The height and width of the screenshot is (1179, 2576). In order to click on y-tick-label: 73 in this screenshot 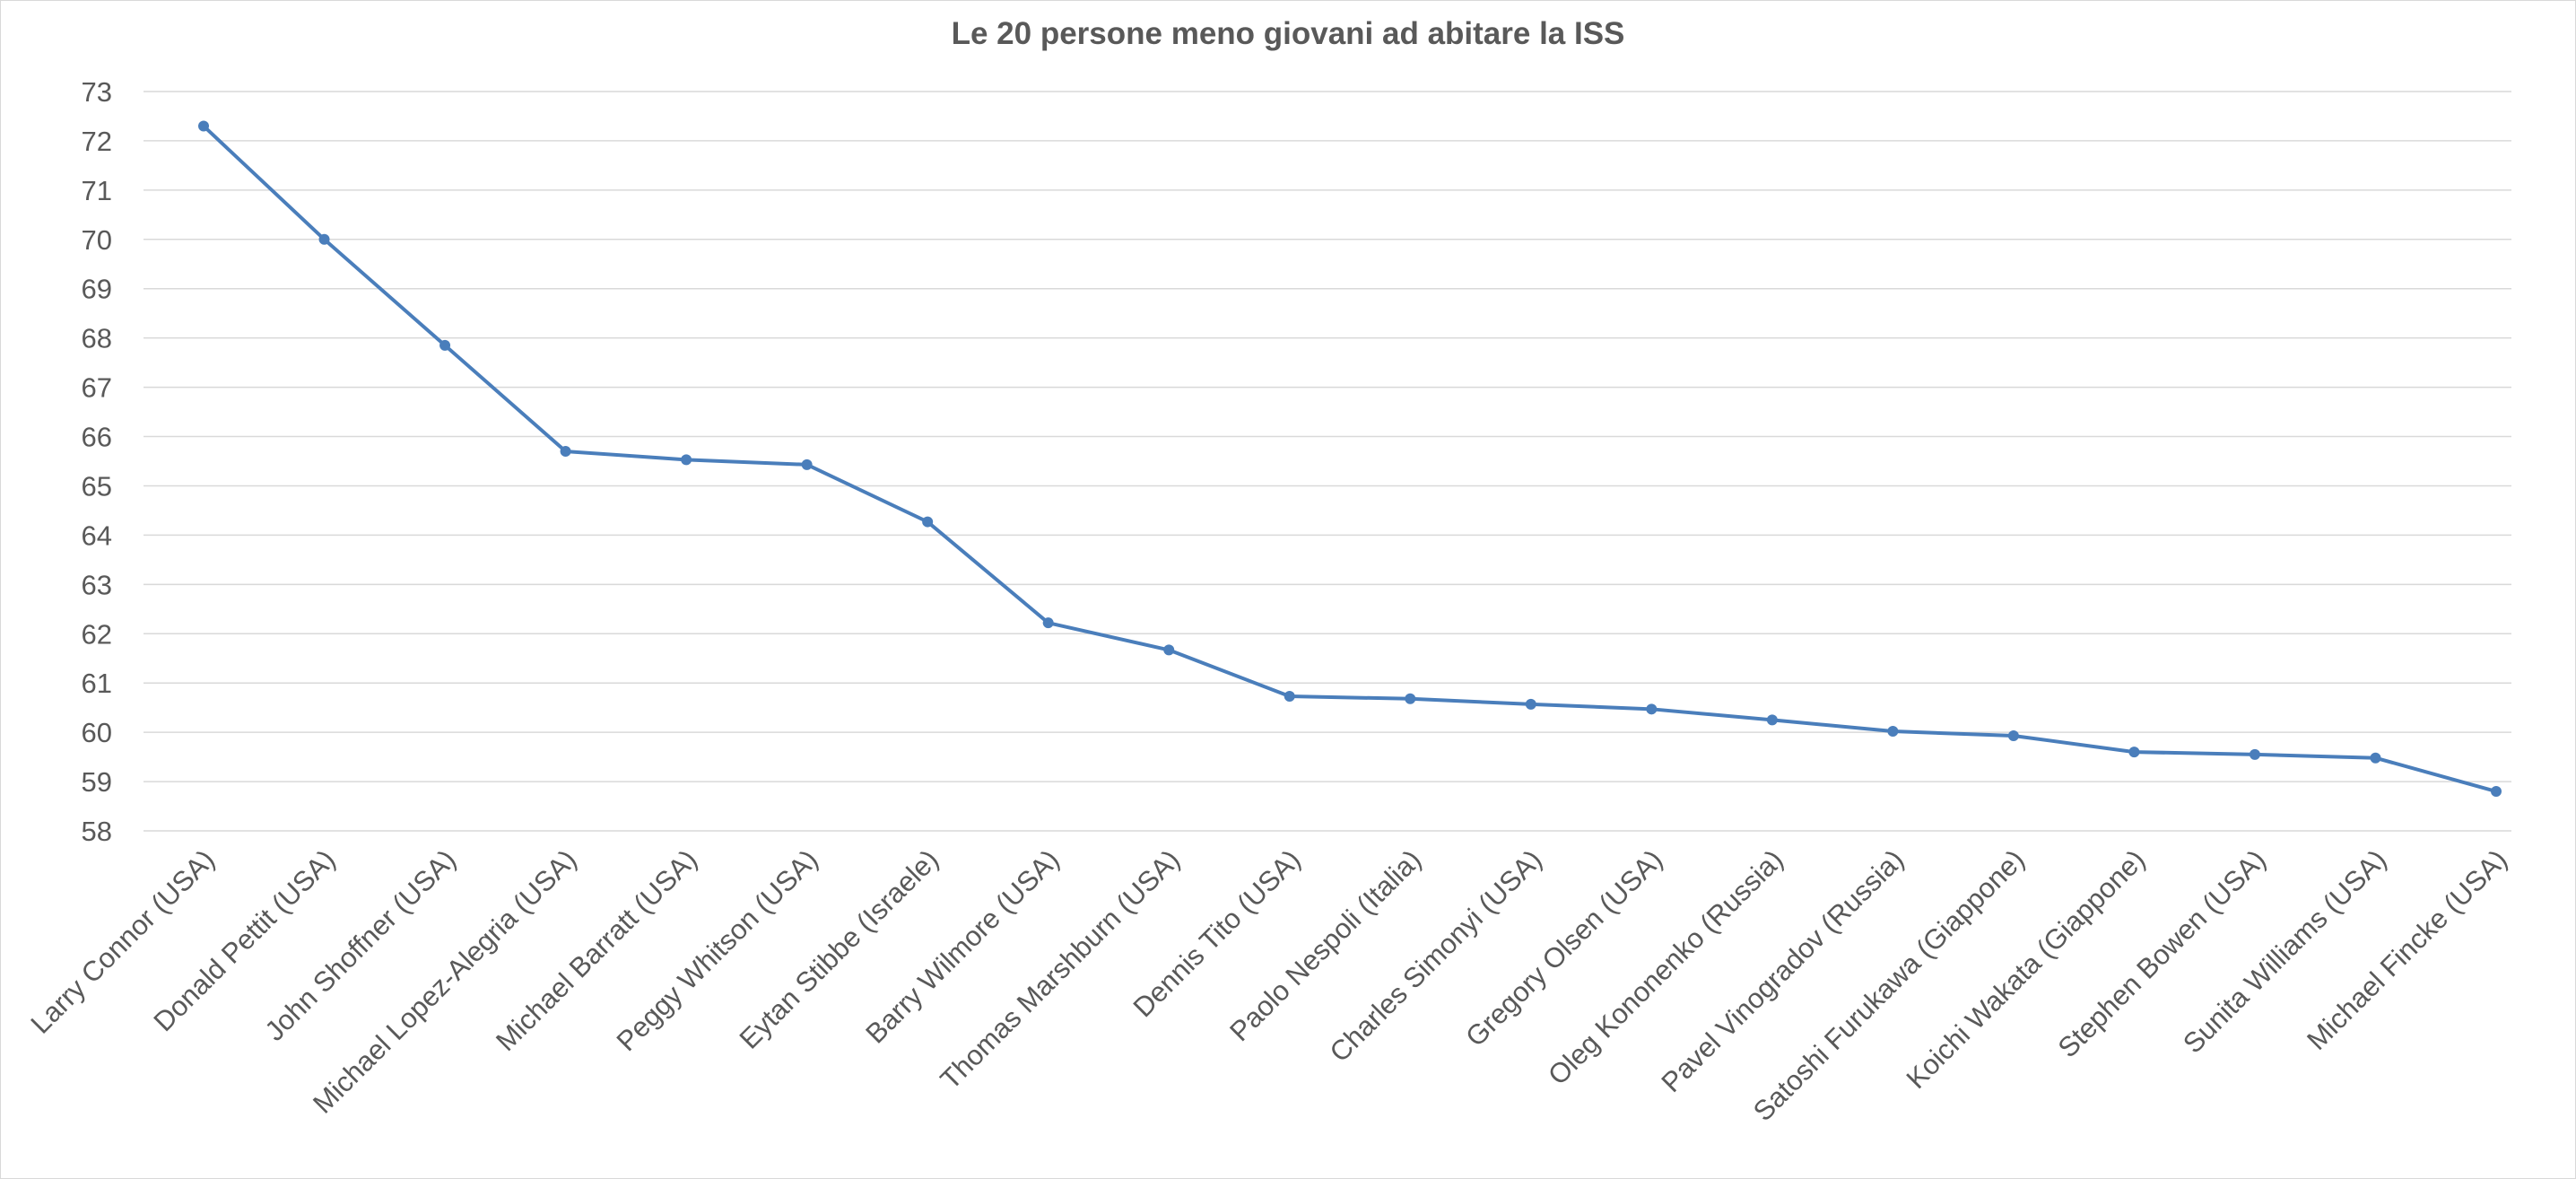, I will do `click(97, 92)`.